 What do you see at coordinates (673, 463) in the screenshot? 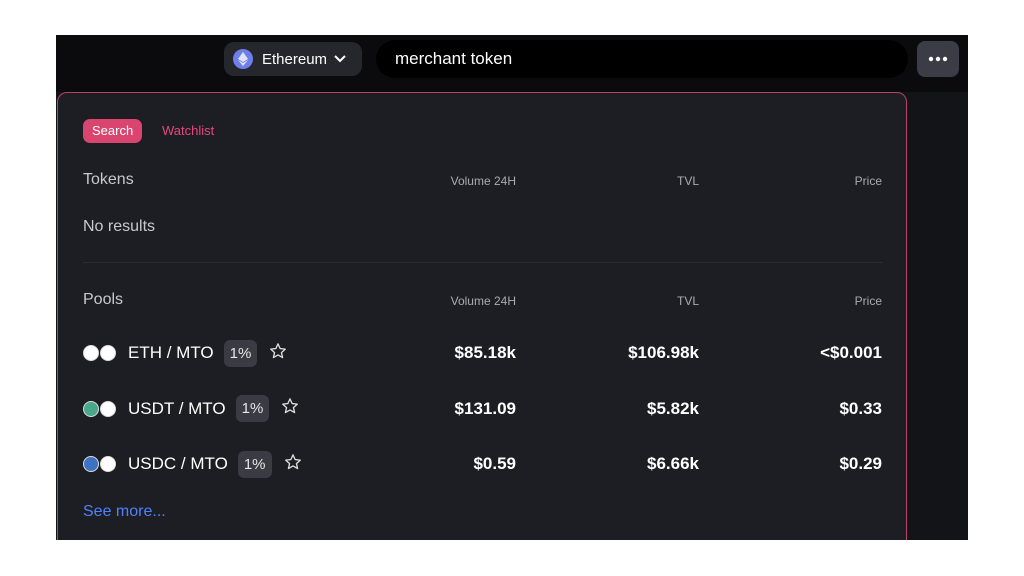
I see `tvl: $6.66k` at bounding box center [673, 463].